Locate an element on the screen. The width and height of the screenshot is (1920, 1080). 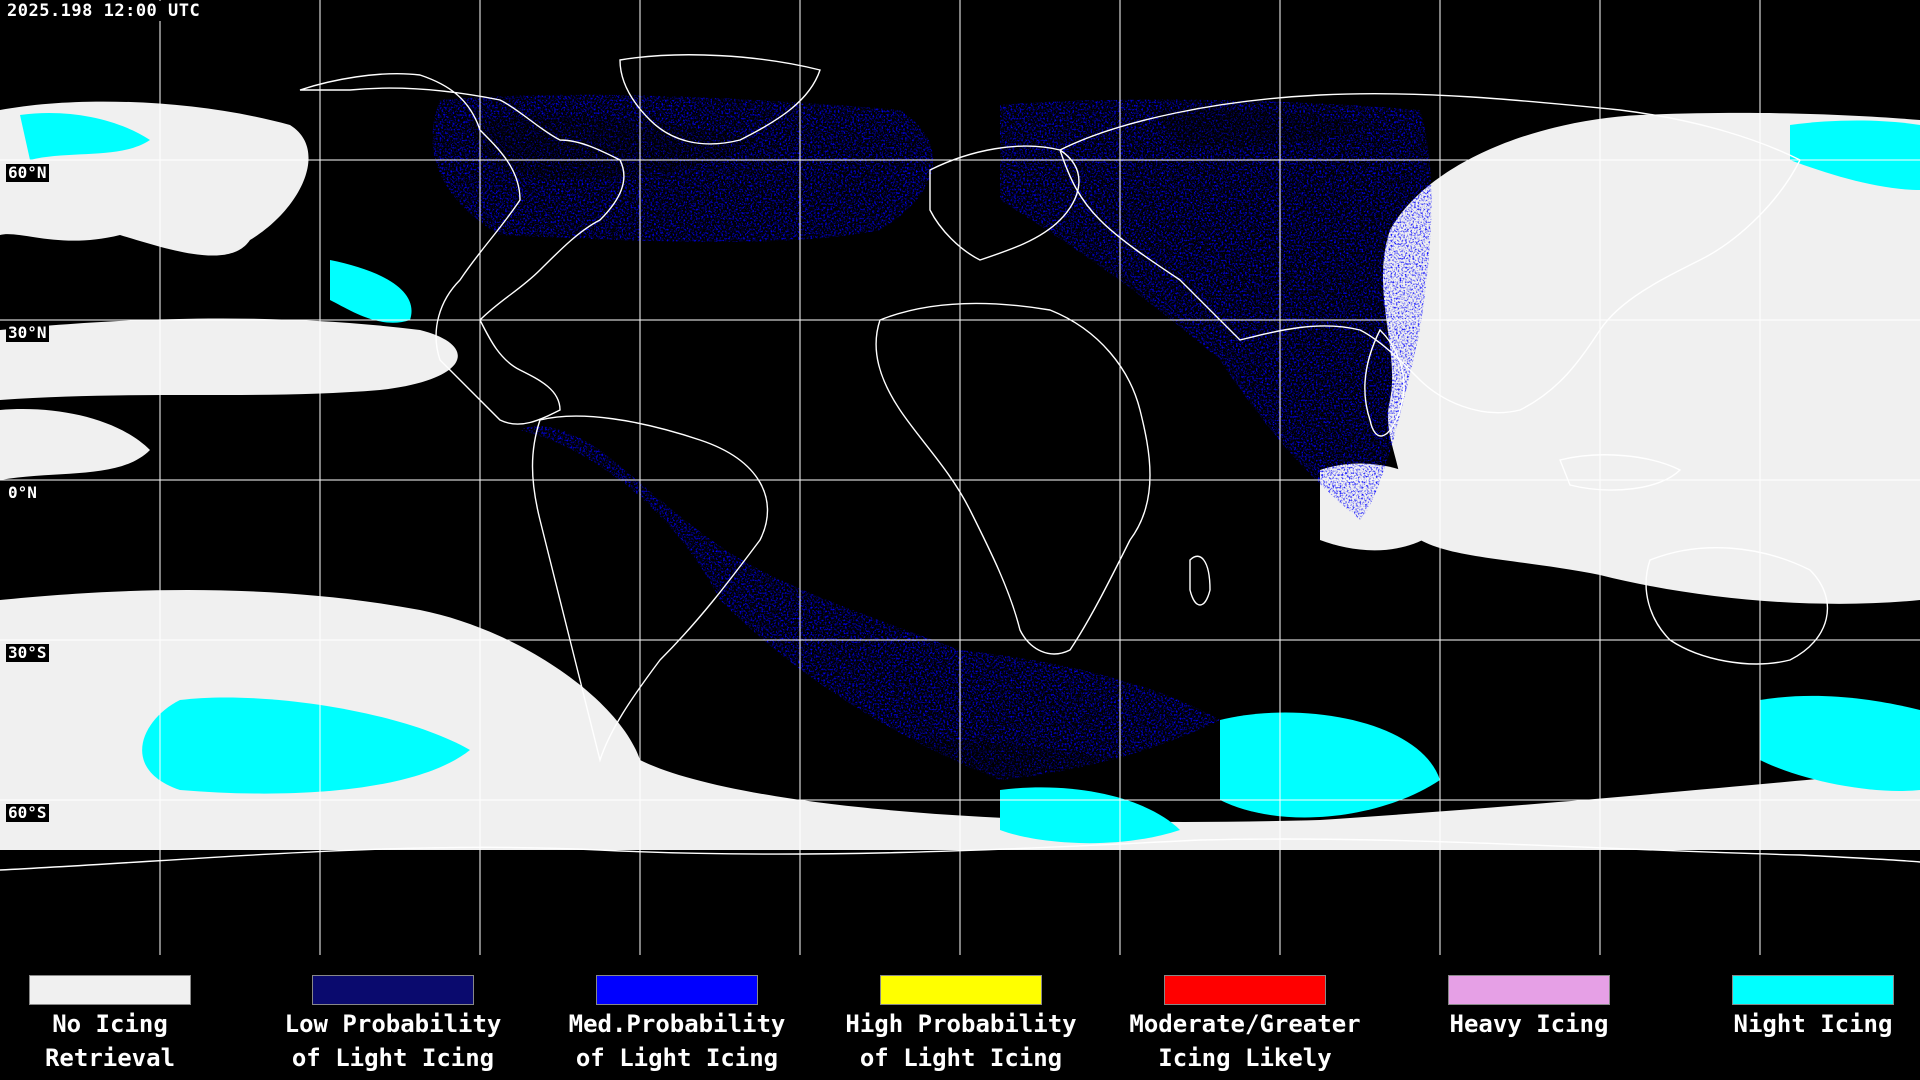
legend-swatch-night-icing is located at coordinates (1813, 990).